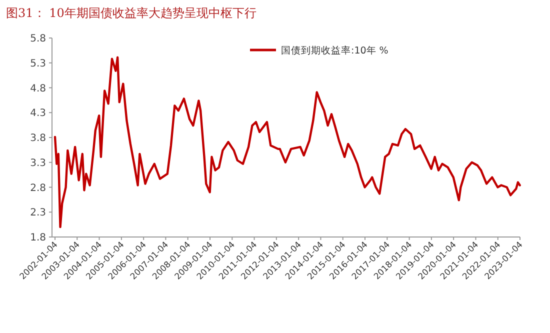  I want to click on y-tick-label: 3.8, so click(38, 138).